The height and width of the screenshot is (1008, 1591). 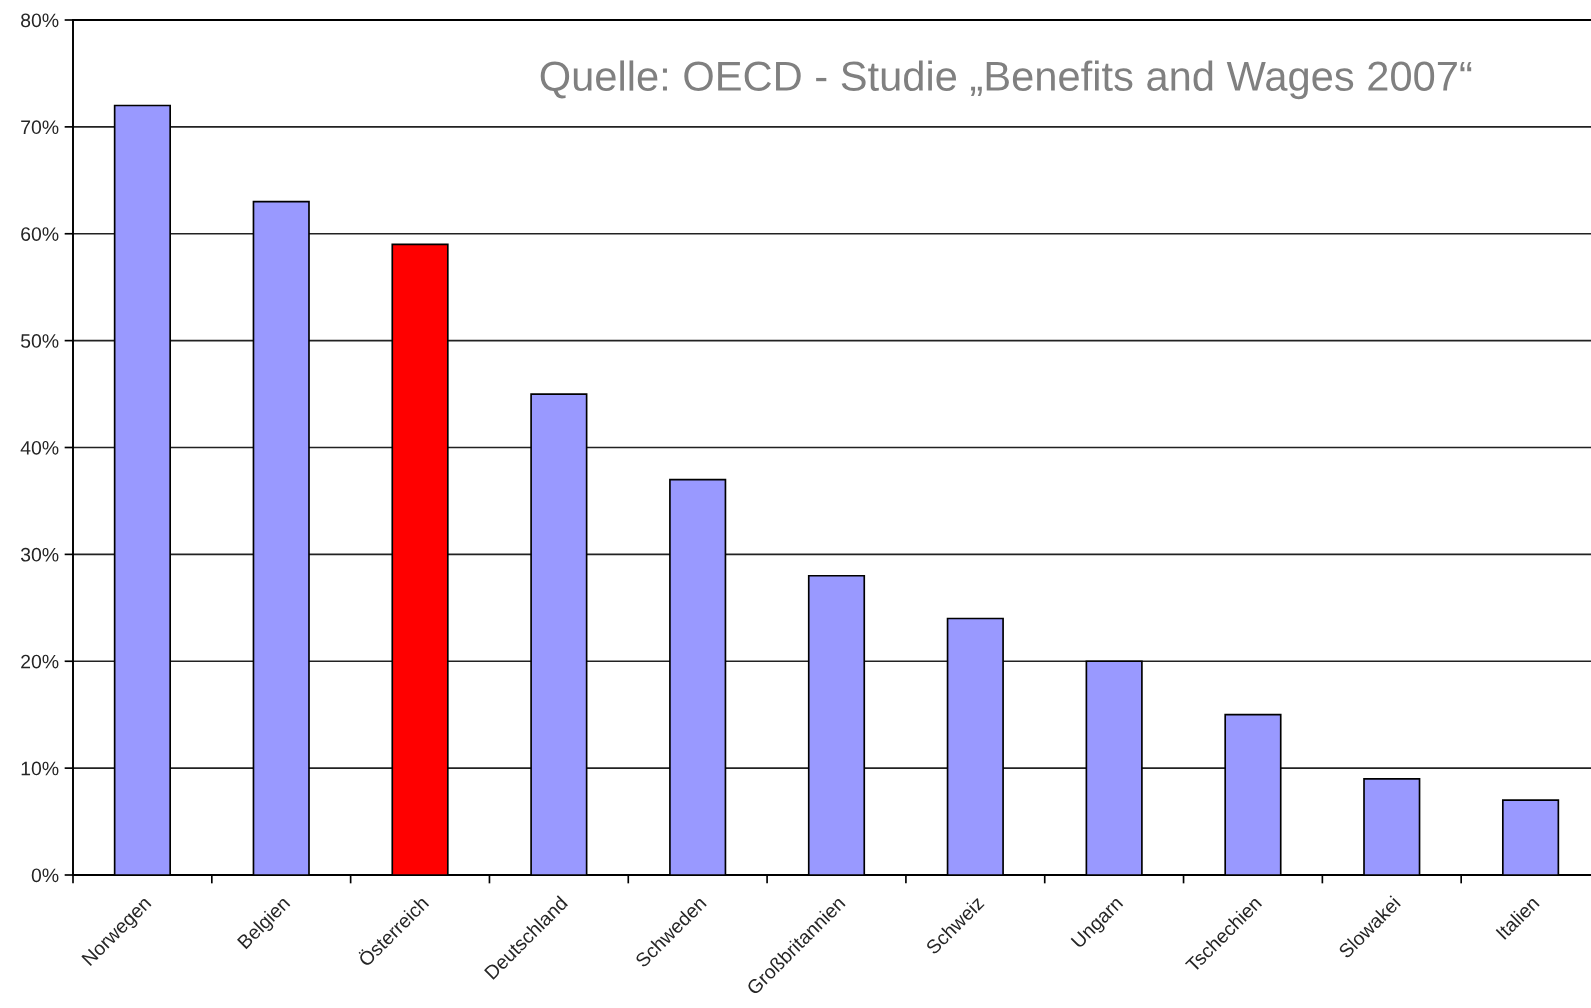 What do you see at coordinates (45, 875) in the screenshot?
I see `y-tick-label: 0%` at bounding box center [45, 875].